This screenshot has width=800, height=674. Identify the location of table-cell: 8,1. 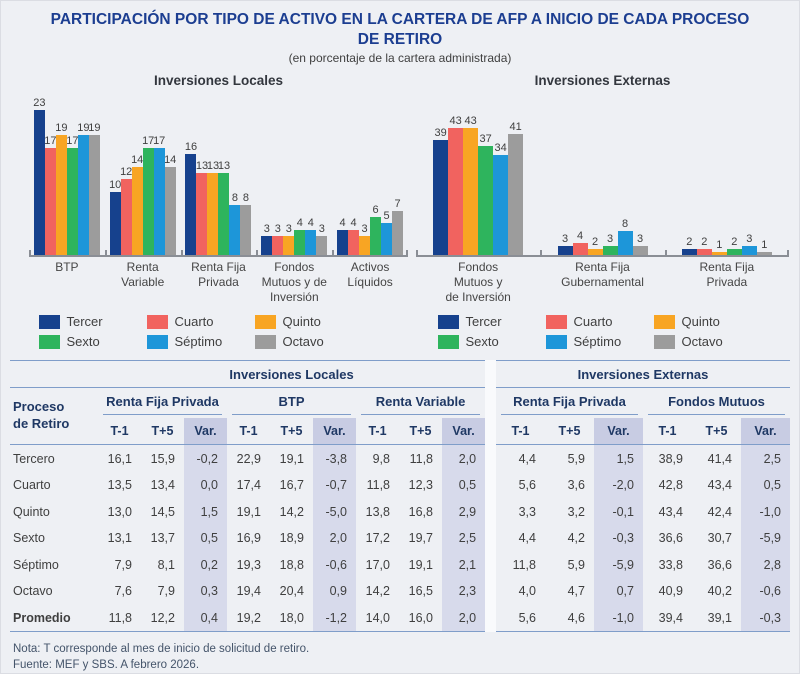
(166, 564).